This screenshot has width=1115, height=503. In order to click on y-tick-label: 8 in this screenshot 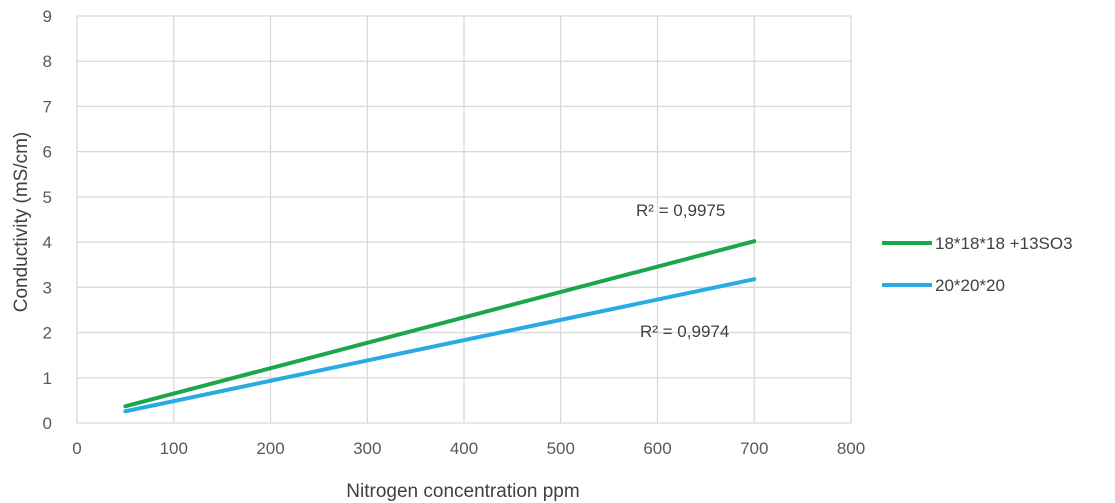, I will do `click(47, 61)`.